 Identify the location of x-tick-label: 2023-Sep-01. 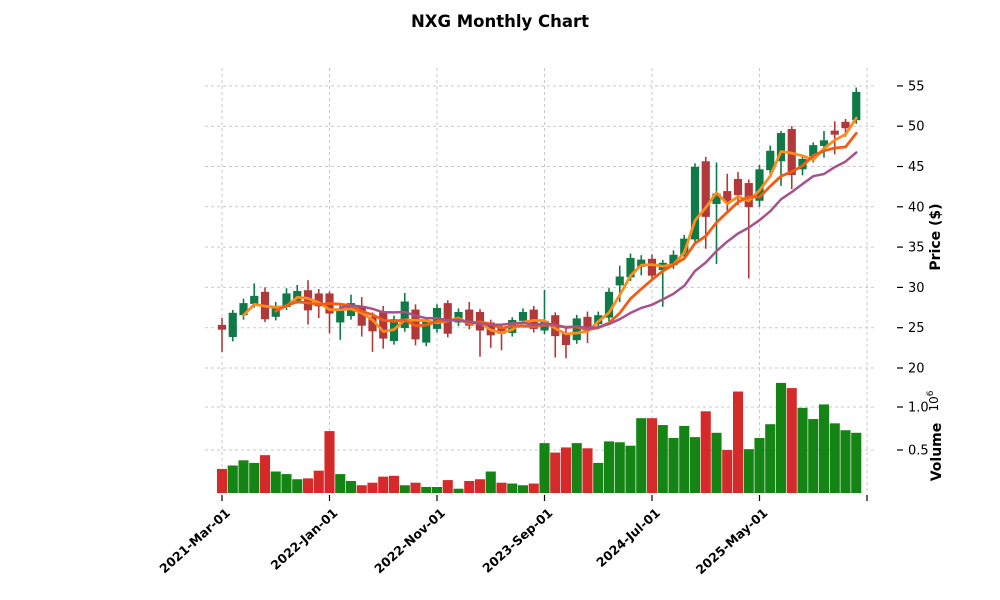
(517, 540).